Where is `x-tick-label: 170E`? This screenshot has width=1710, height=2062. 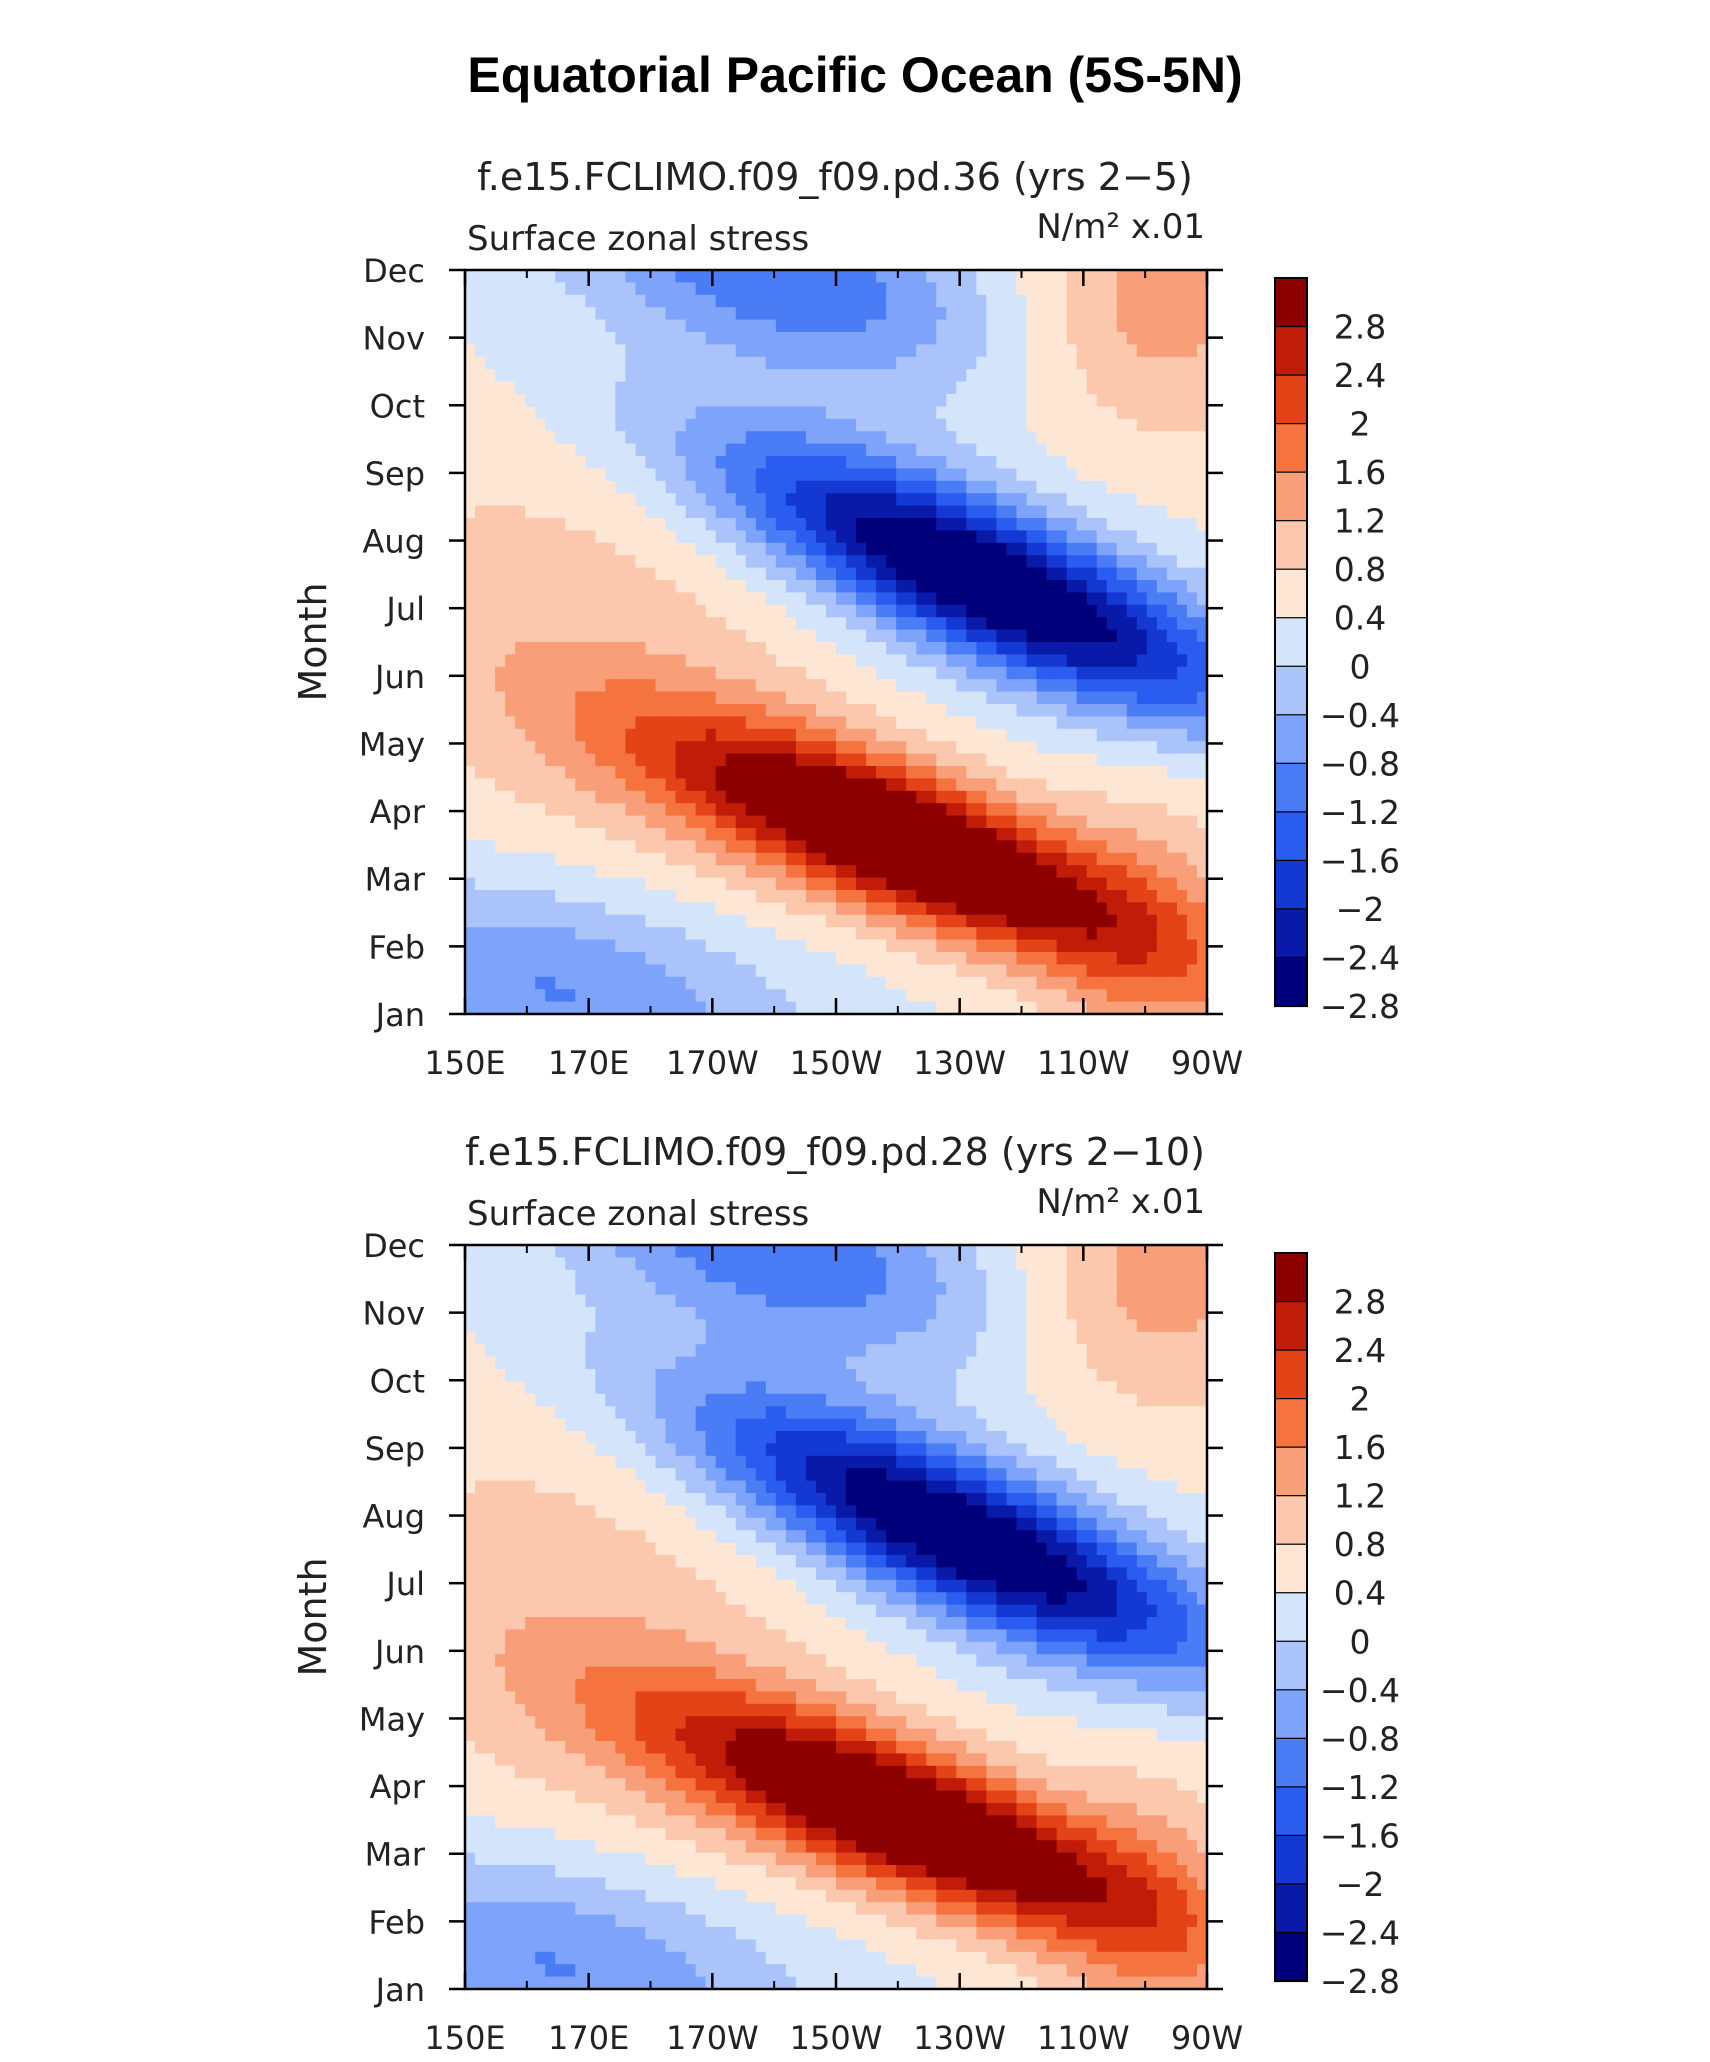 x-tick-label: 170E is located at coordinates (588, 1063).